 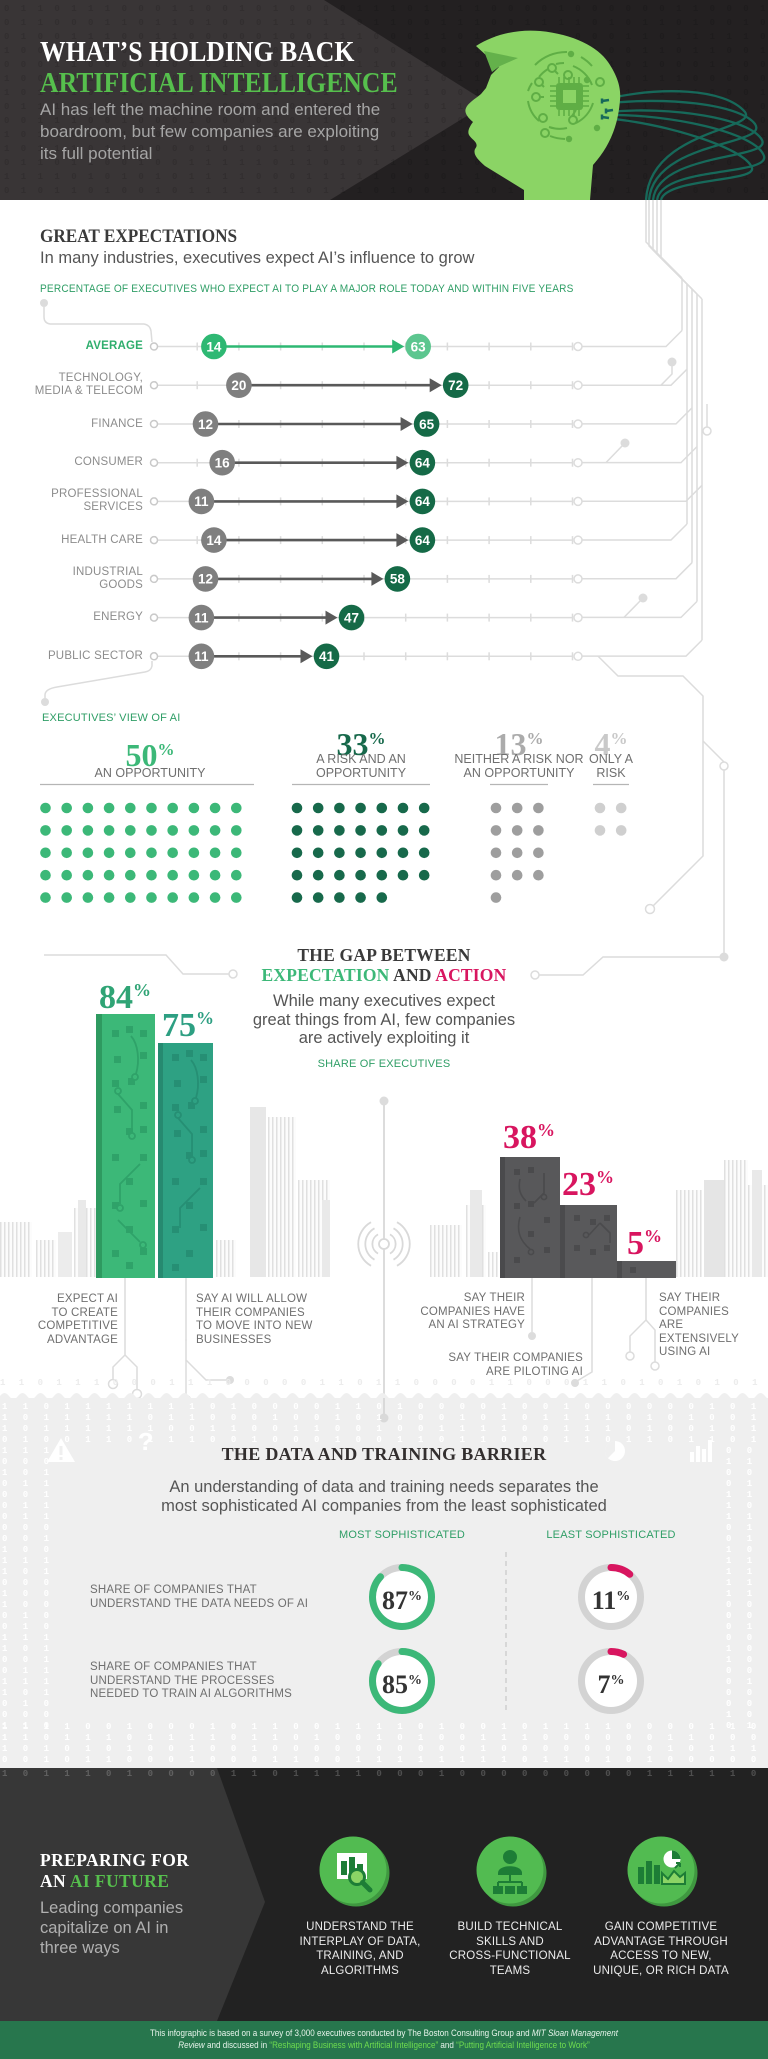 What do you see at coordinates (419, 346) in the screenshot?
I see `svg-text: 63` at bounding box center [419, 346].